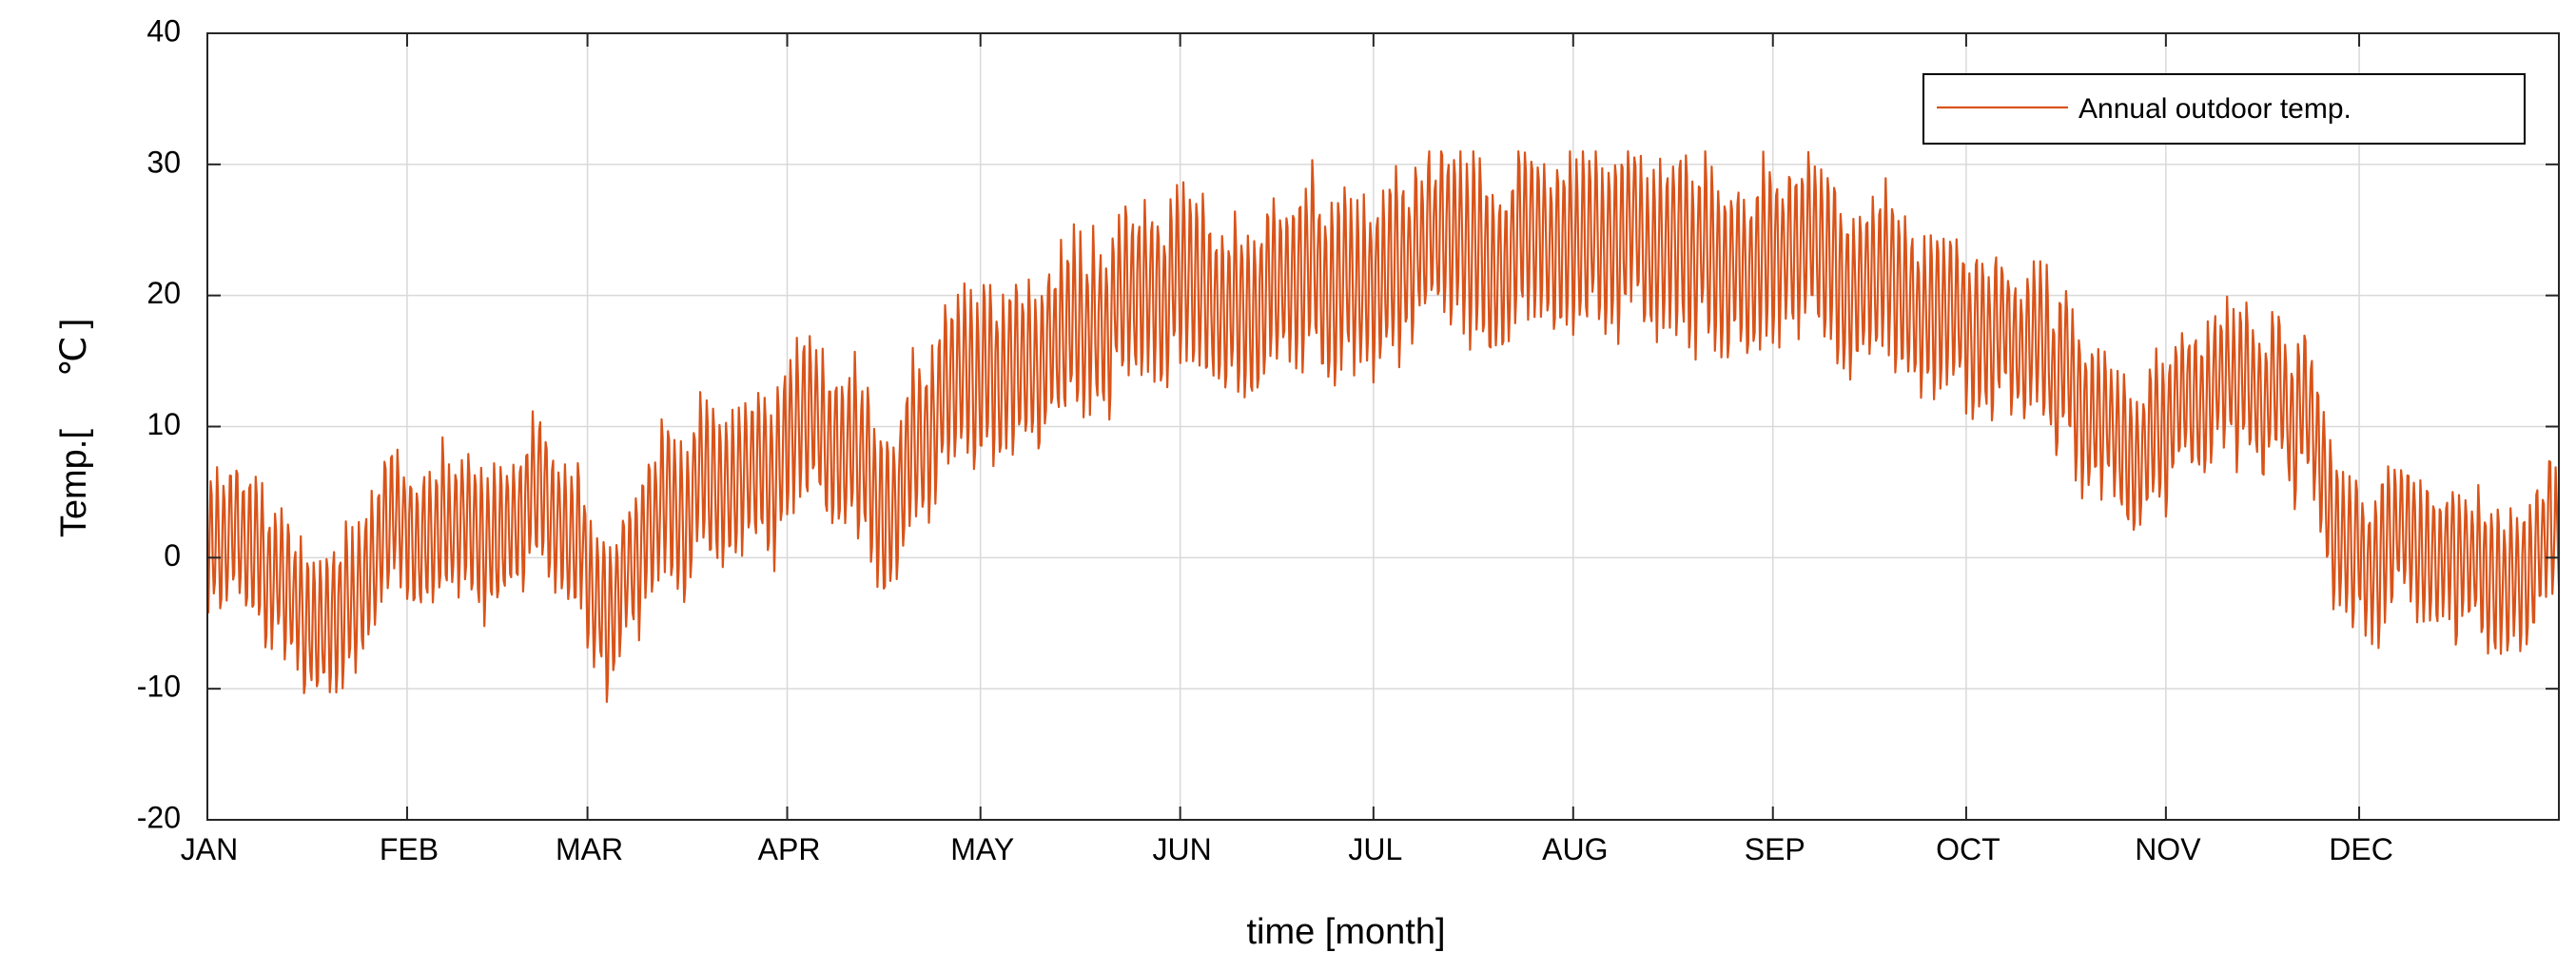 The image size is (2576, 972). Describe the element at coordinates (1182, 849) in the screenshot. I see `x-tick-label: JUN` at that location.